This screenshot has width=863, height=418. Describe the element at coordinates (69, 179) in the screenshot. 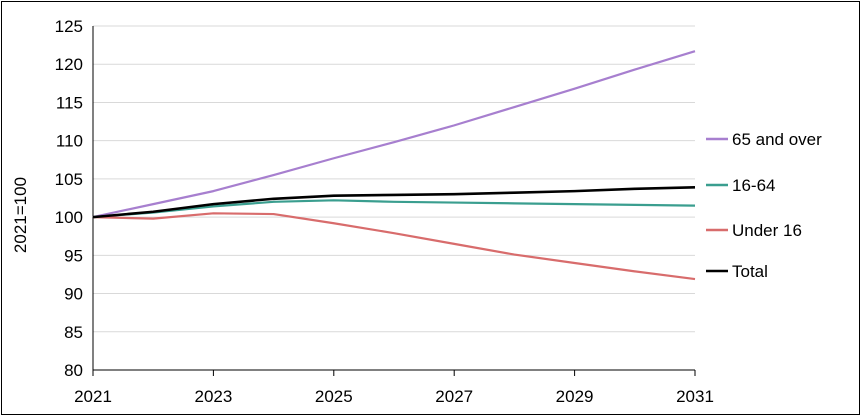

I see `y-tick-label: 105` at that location.